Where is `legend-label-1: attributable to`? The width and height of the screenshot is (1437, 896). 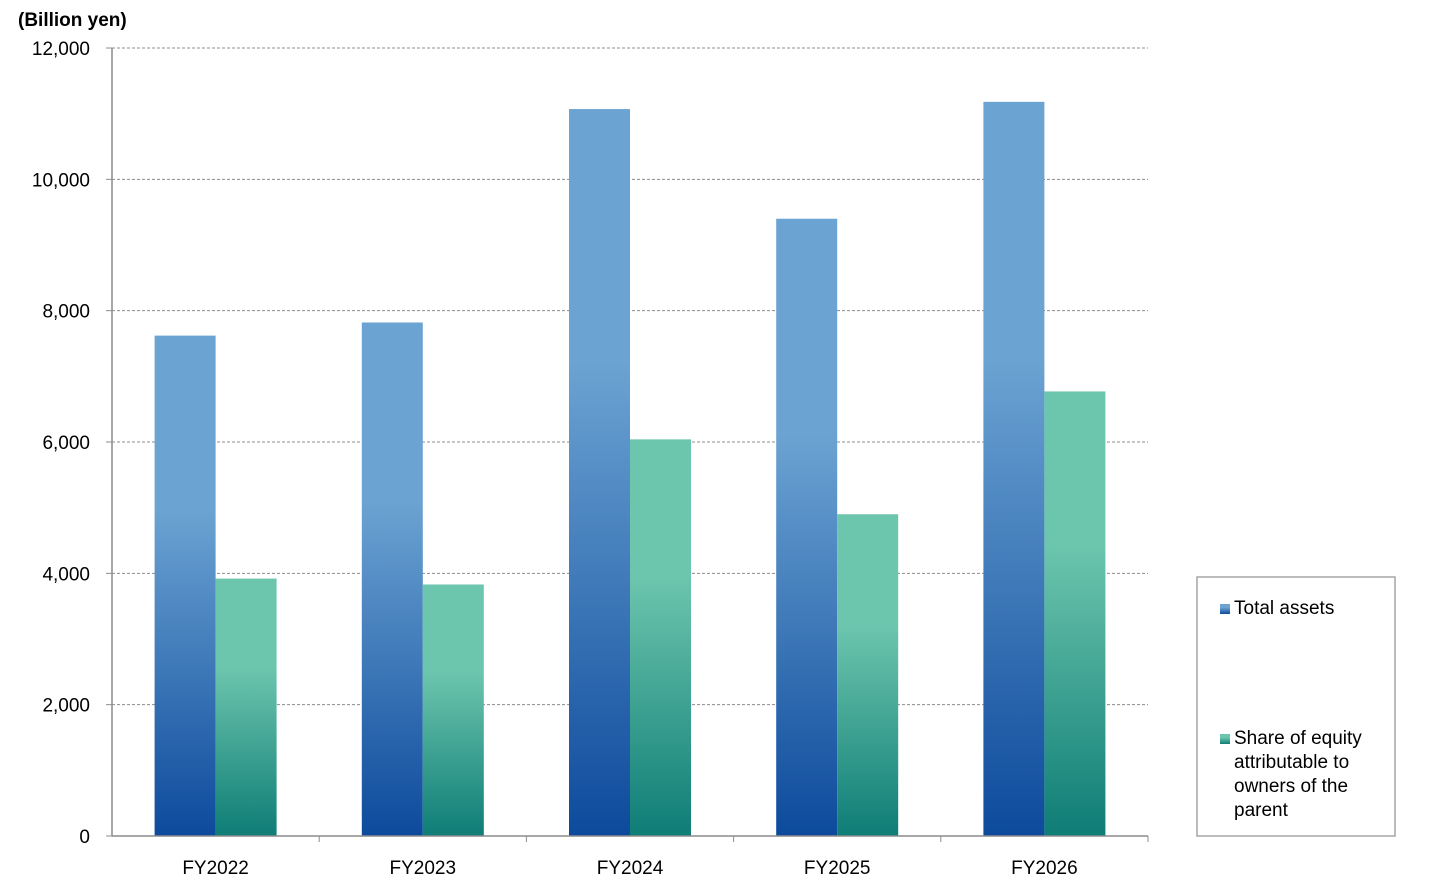 legend-label-1: attributable to is located at coordinates (1291, 762).